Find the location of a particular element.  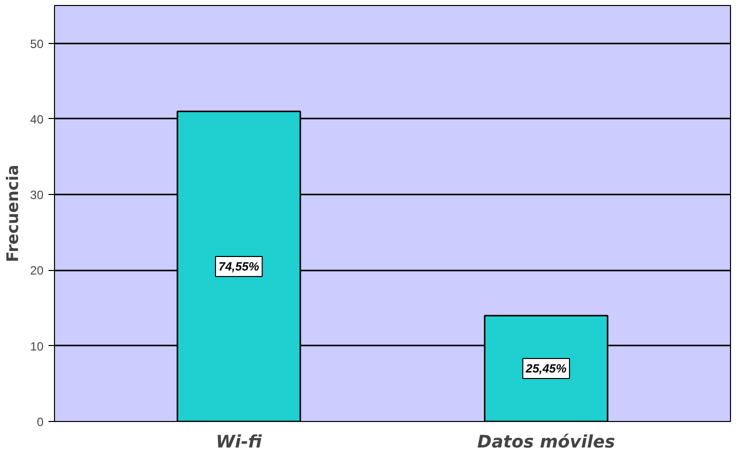

y-tick-label: 30 is located at coordinates (37, 195).